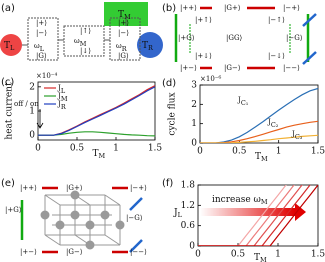 The image size is (325, 262). I want to click on state-label: |+−⟩, so click(188, 68).